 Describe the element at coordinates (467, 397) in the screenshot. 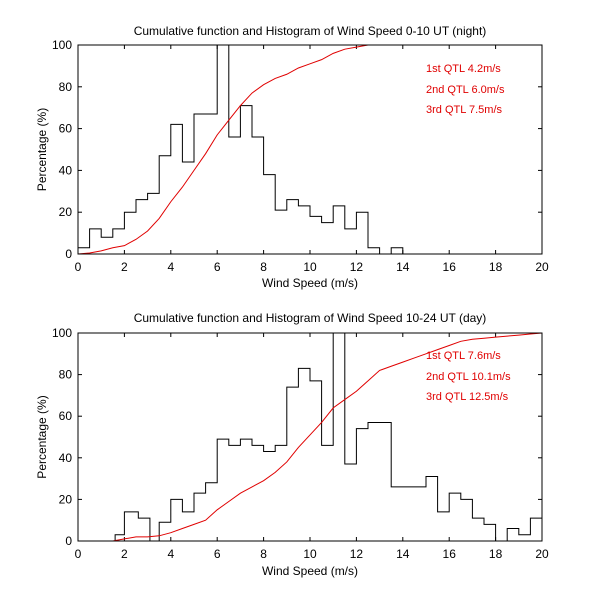

I see `quantile-label: 3rd QTL 12.5m/s` at that location.